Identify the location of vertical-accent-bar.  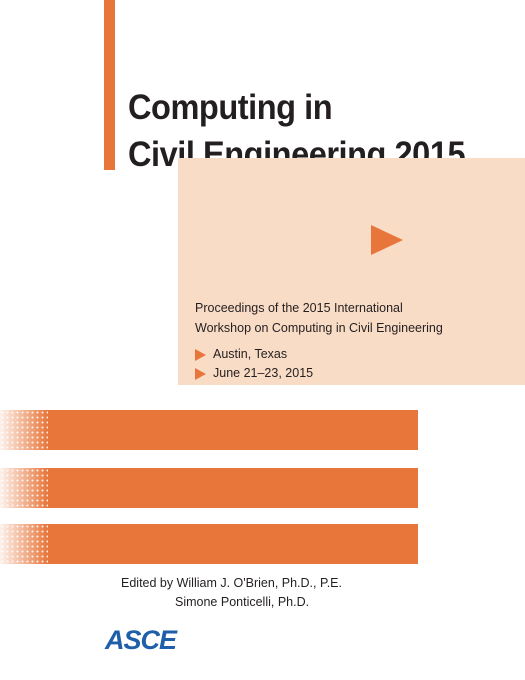
(109, 85).